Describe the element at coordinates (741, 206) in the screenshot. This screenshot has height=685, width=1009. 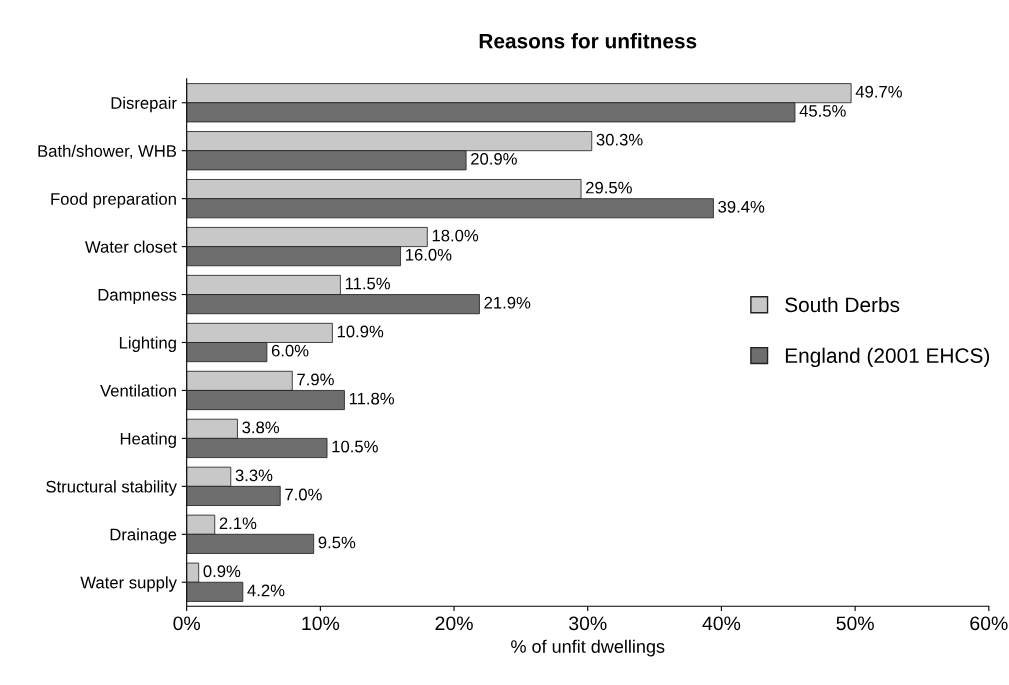
I see `data-label: 39.4%` at that location.